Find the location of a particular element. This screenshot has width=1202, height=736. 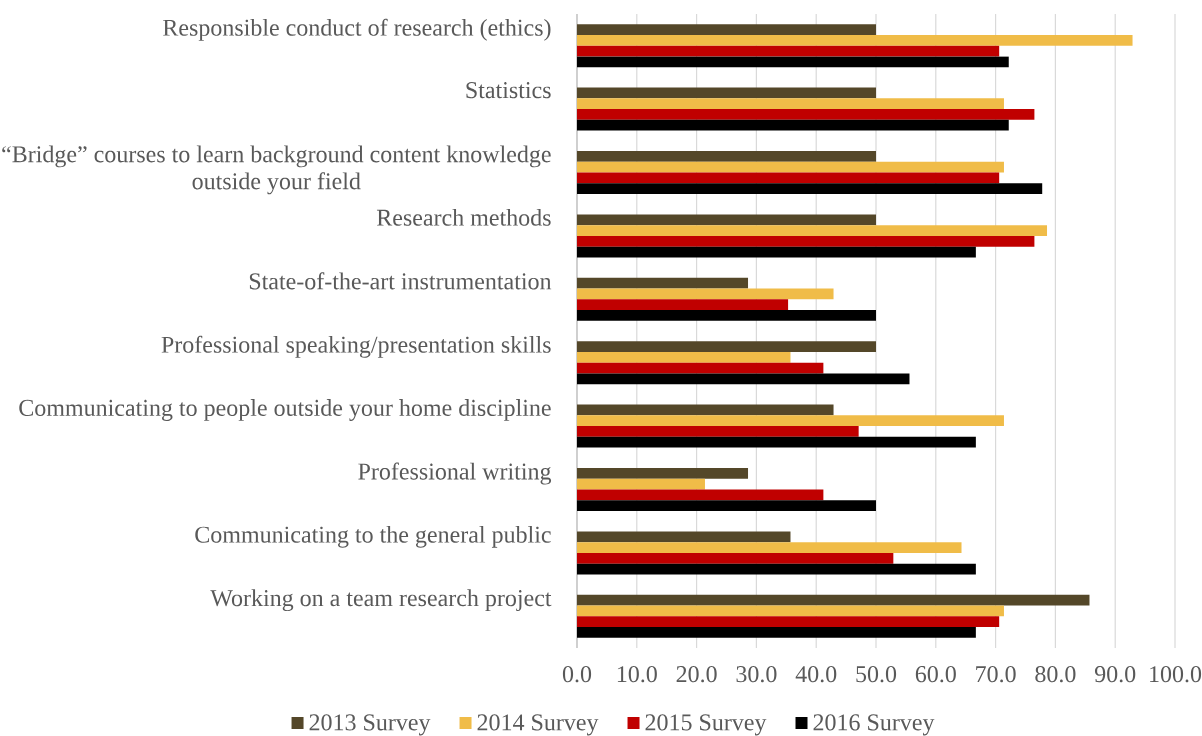

y-tick-label: Responsible conduct of research (ethics) is located at coordinates (357, 29).